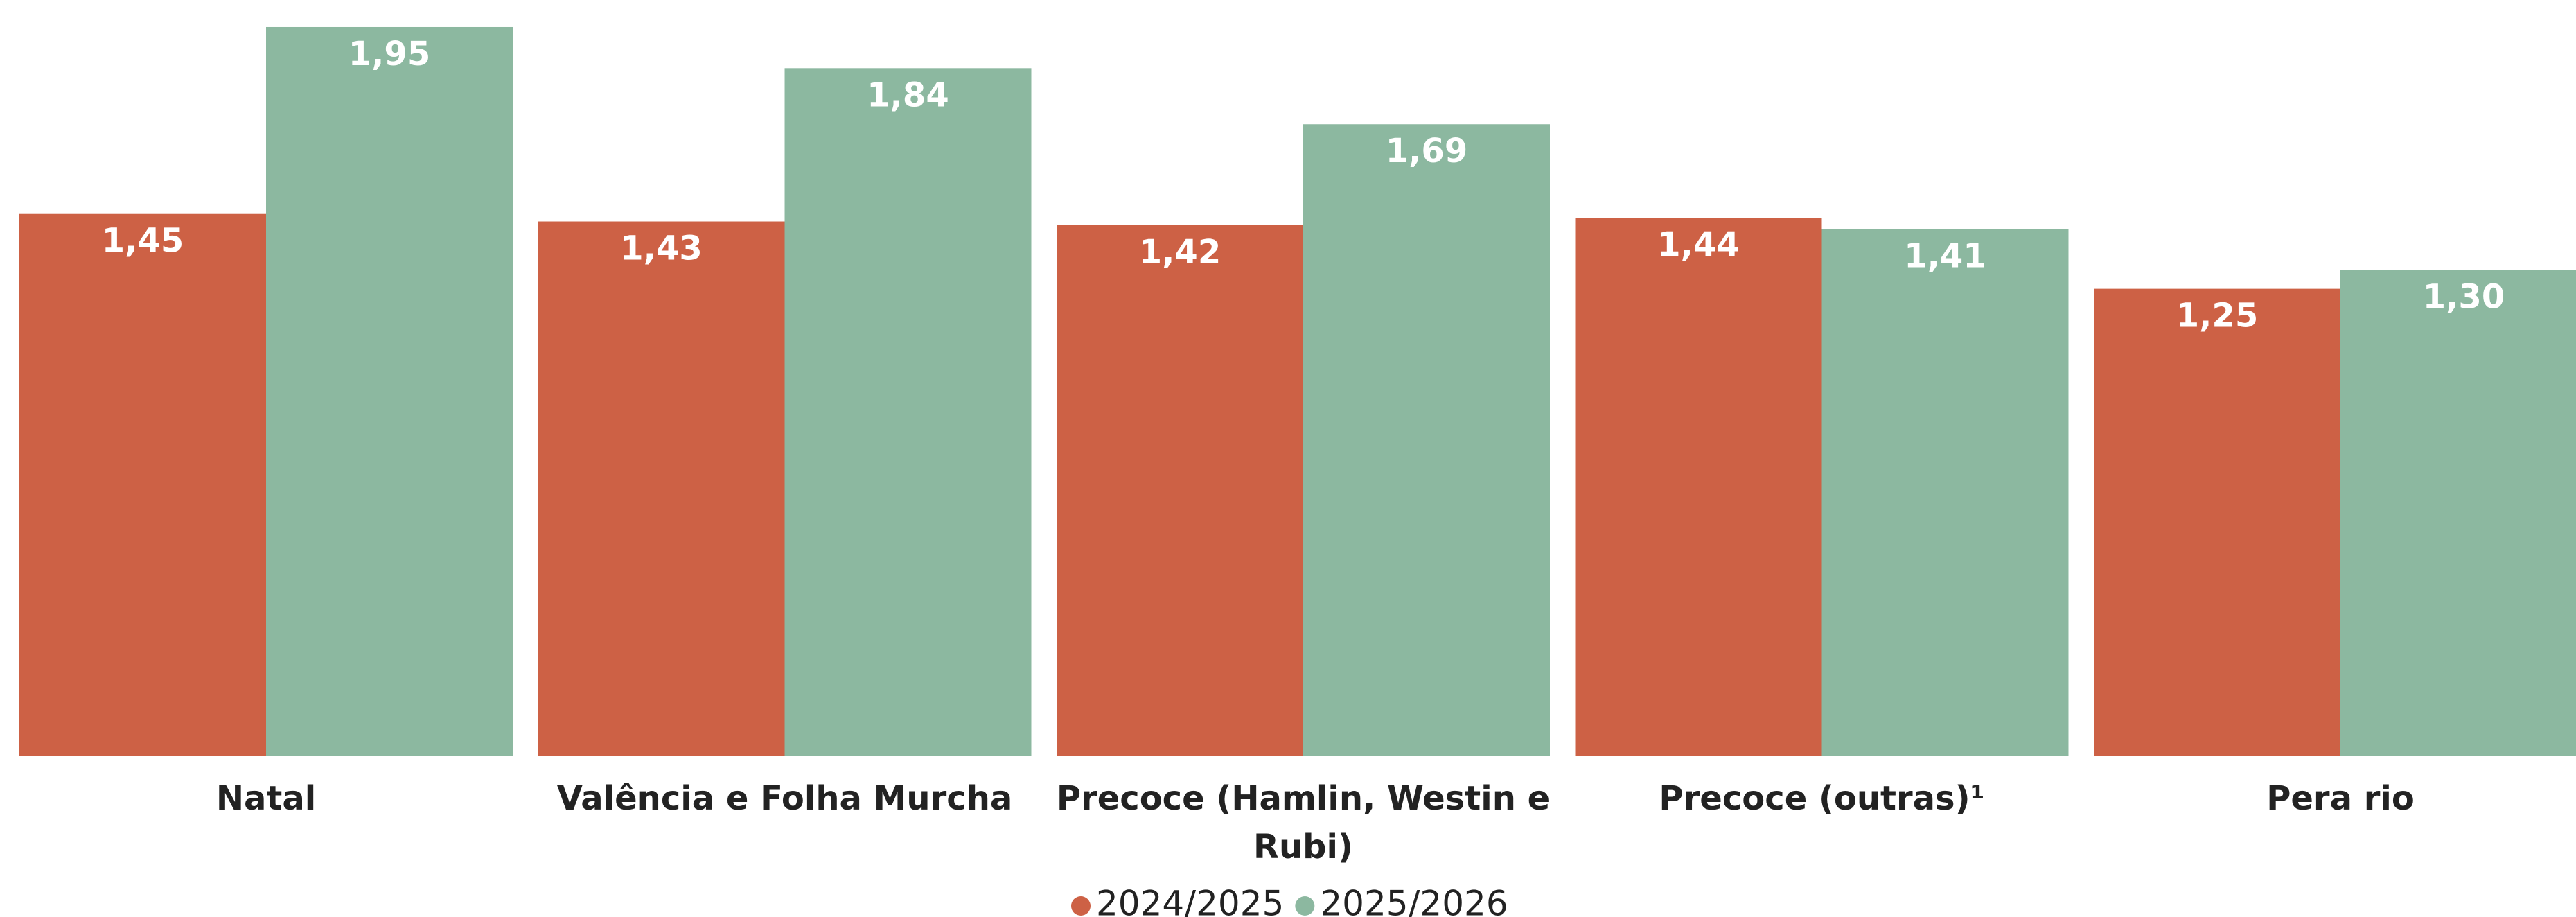  What do you see at coordinates (2464, 298) in the screenshot?
I see `data-label: 1,30` at bounding box center [2464, 298].